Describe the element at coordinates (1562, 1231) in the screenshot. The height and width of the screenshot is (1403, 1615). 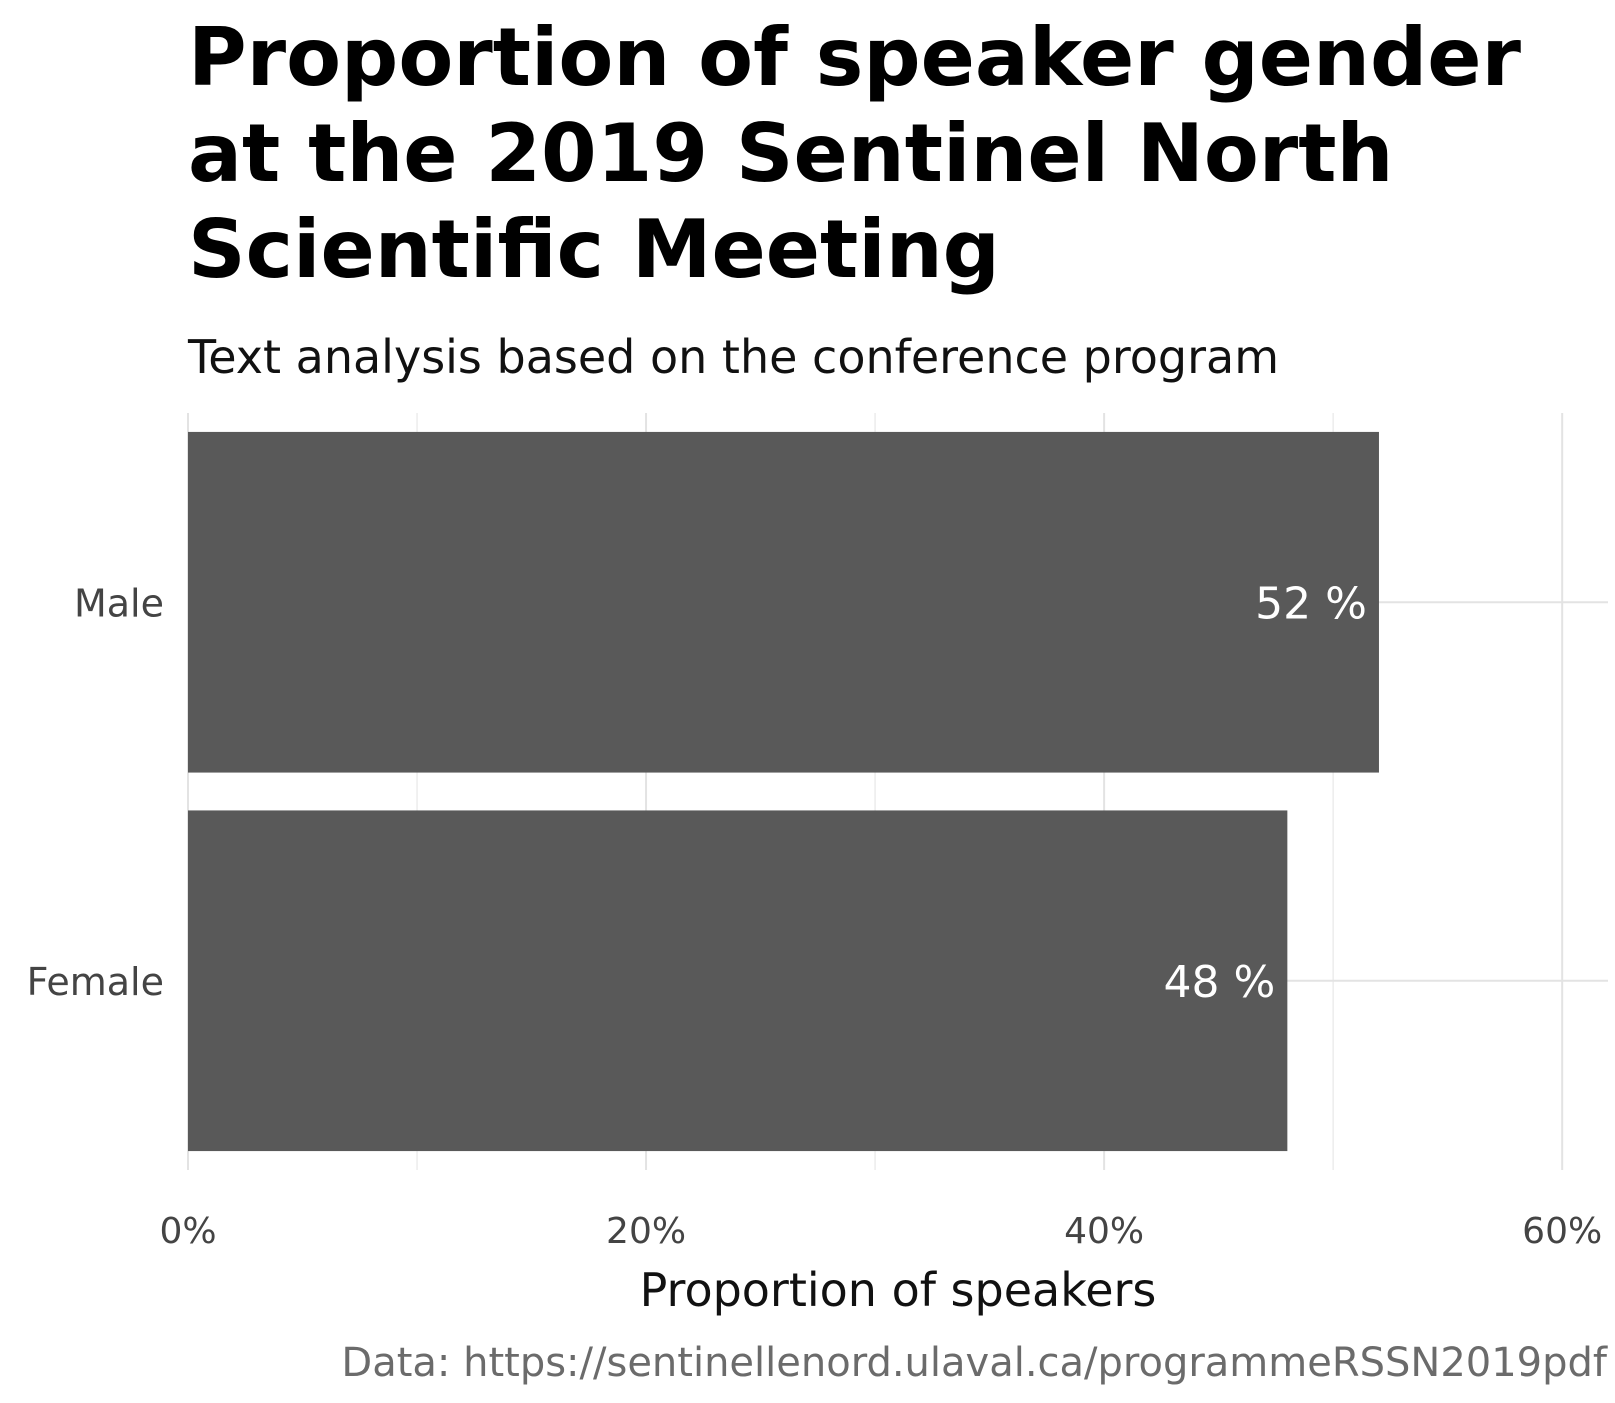
I see `x-tick-label: 60%` at that location.